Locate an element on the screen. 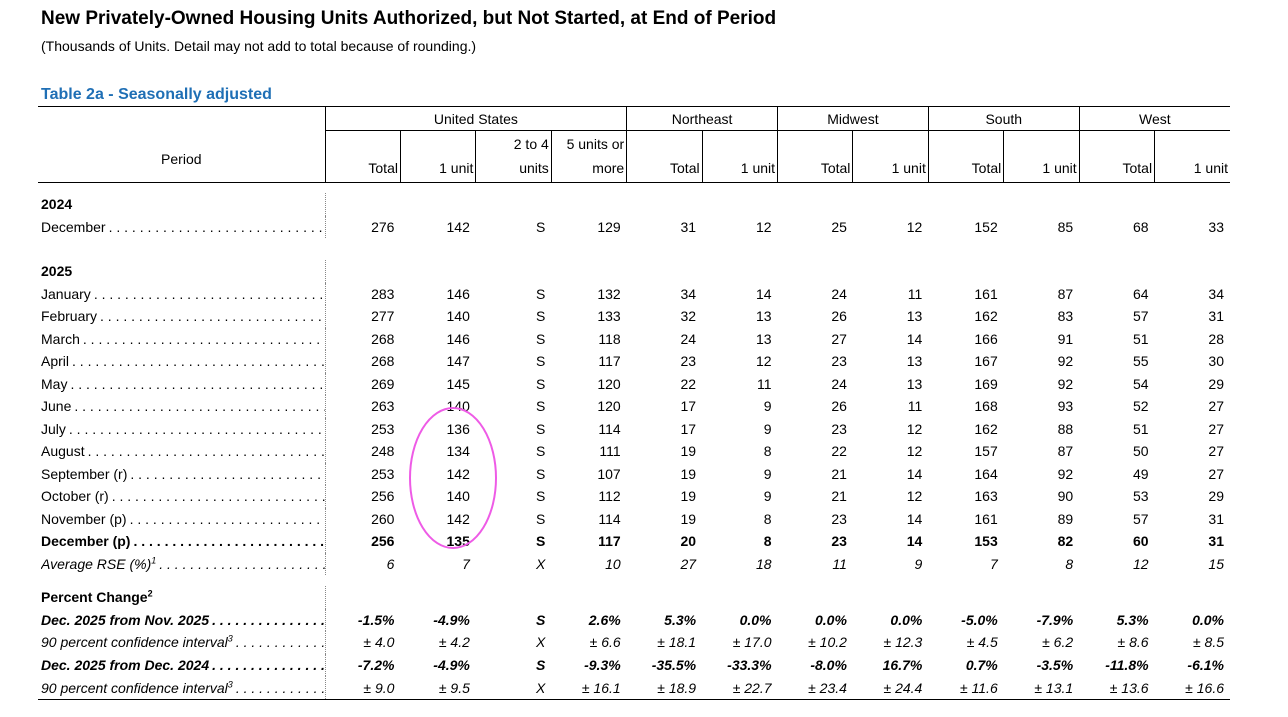  row-label-cell: Average RSE (%)1 is located at coordinates (182, 563).